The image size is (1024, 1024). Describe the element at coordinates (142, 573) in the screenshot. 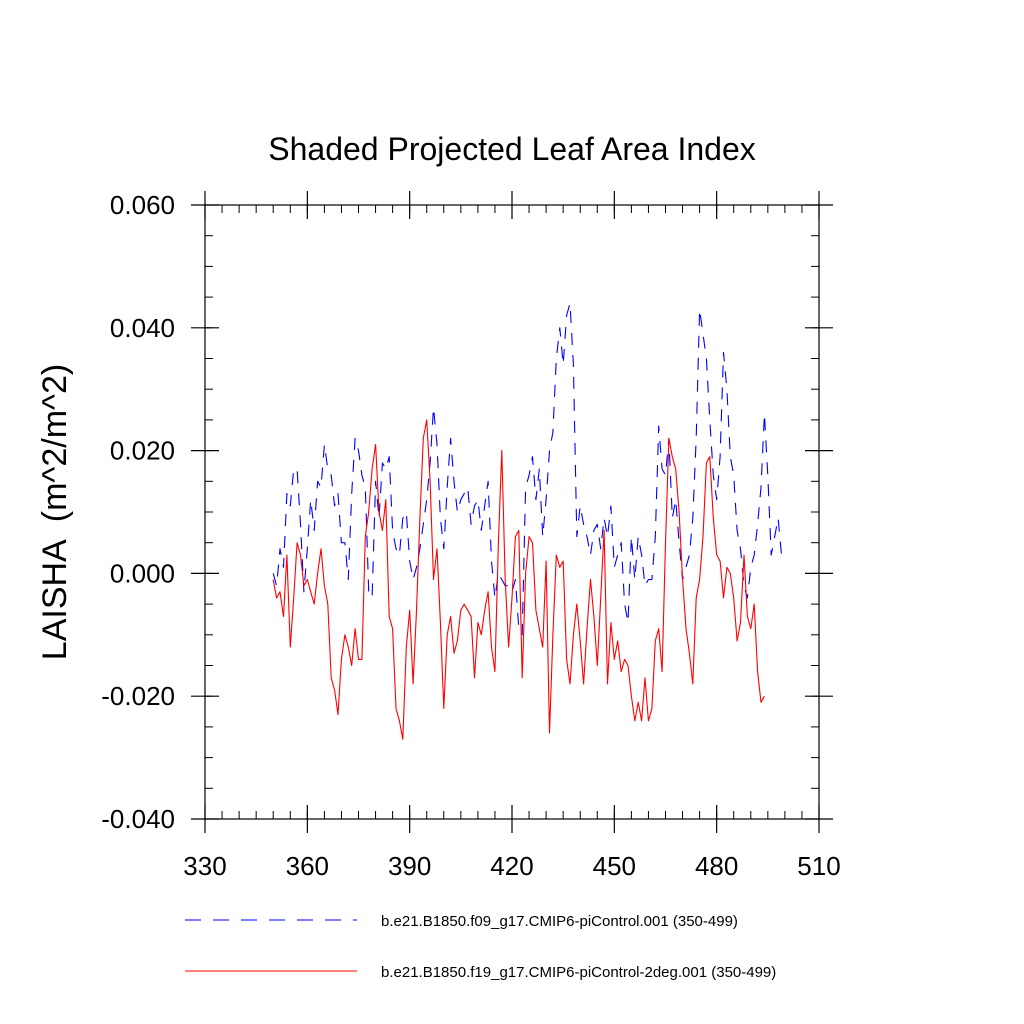

I see `y-tick-label: 0.000` at that location.